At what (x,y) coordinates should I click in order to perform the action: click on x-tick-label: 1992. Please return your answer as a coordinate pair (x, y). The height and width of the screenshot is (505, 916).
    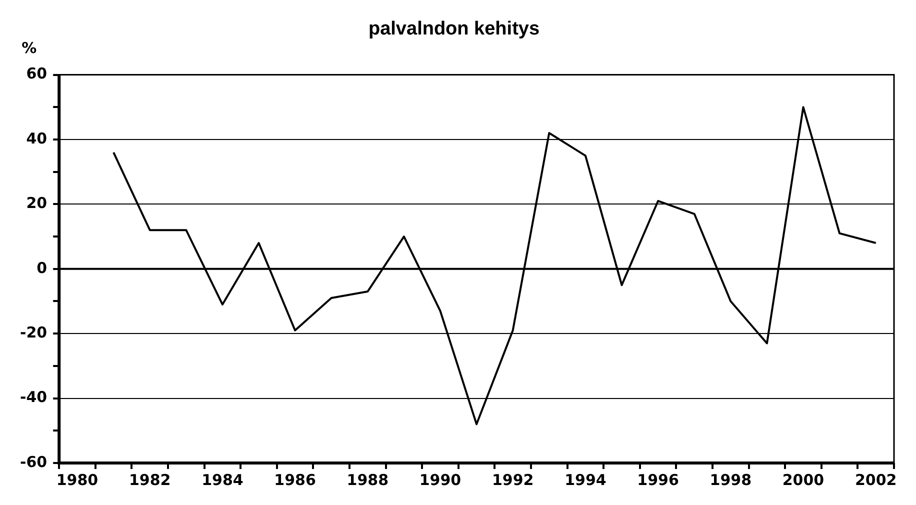
    Looking at the image, I should click on (513, 479).